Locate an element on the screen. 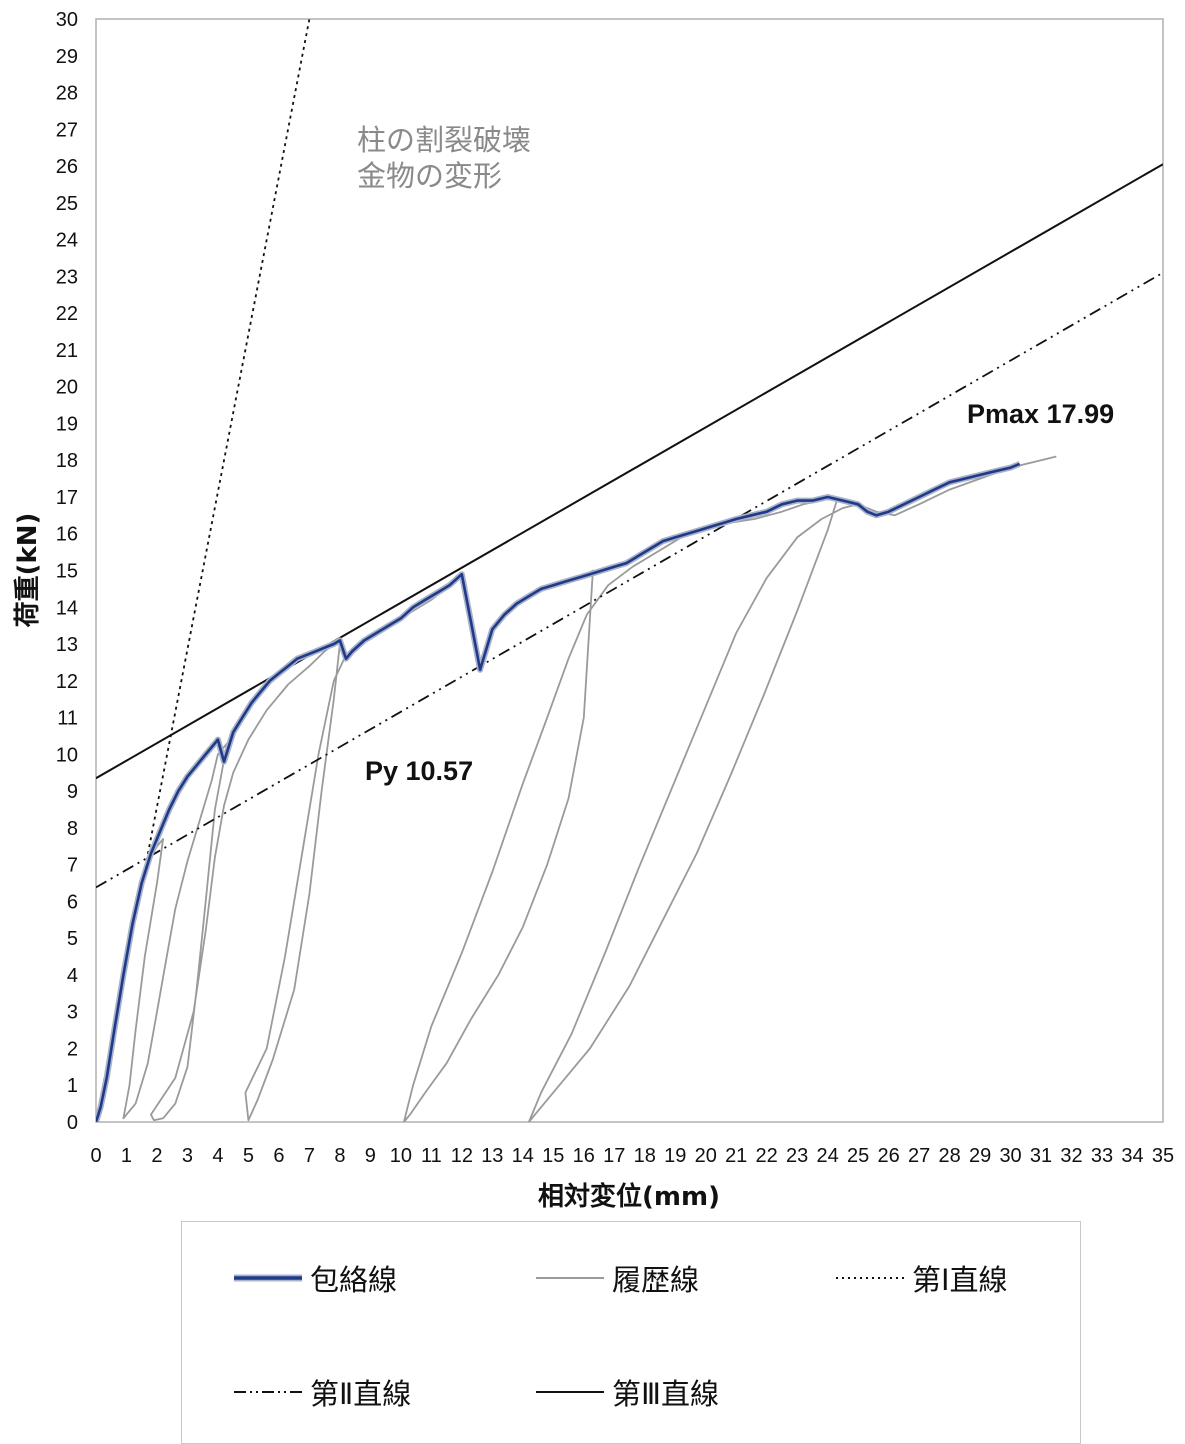 The image size is (1185, 1444). legend-swatch-line1 is located at coordinates (870, 1278).